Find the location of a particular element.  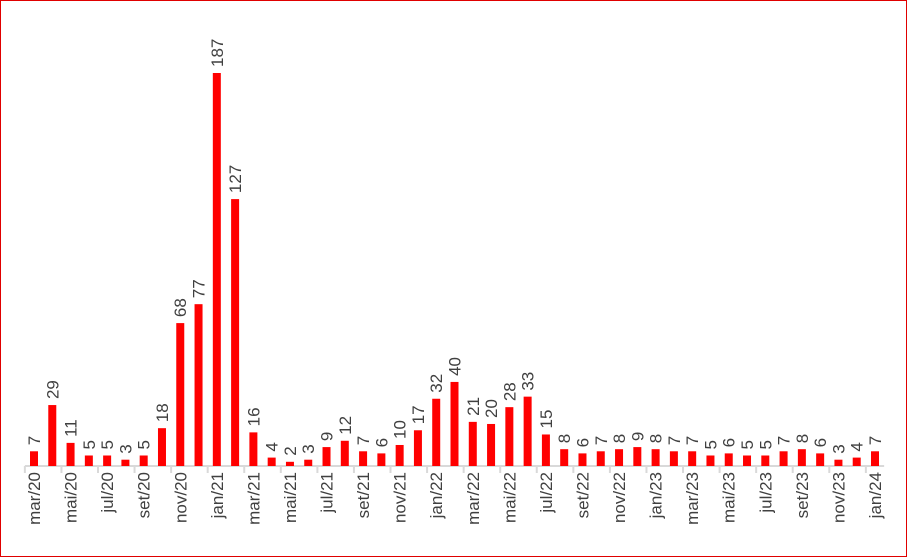

data-label: 21 is located at coordinates (473, 406).